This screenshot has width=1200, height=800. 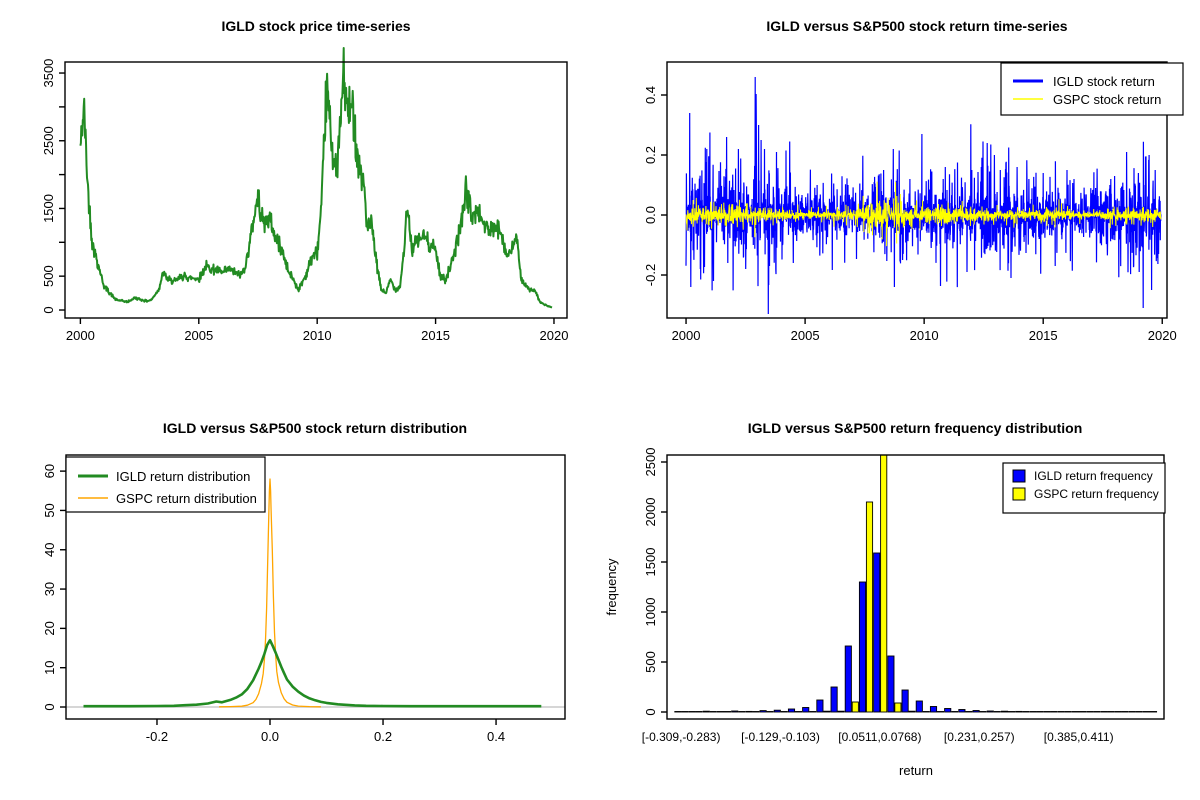 I want to click on x-tick-label: 2005, so click(x=805, y=335).